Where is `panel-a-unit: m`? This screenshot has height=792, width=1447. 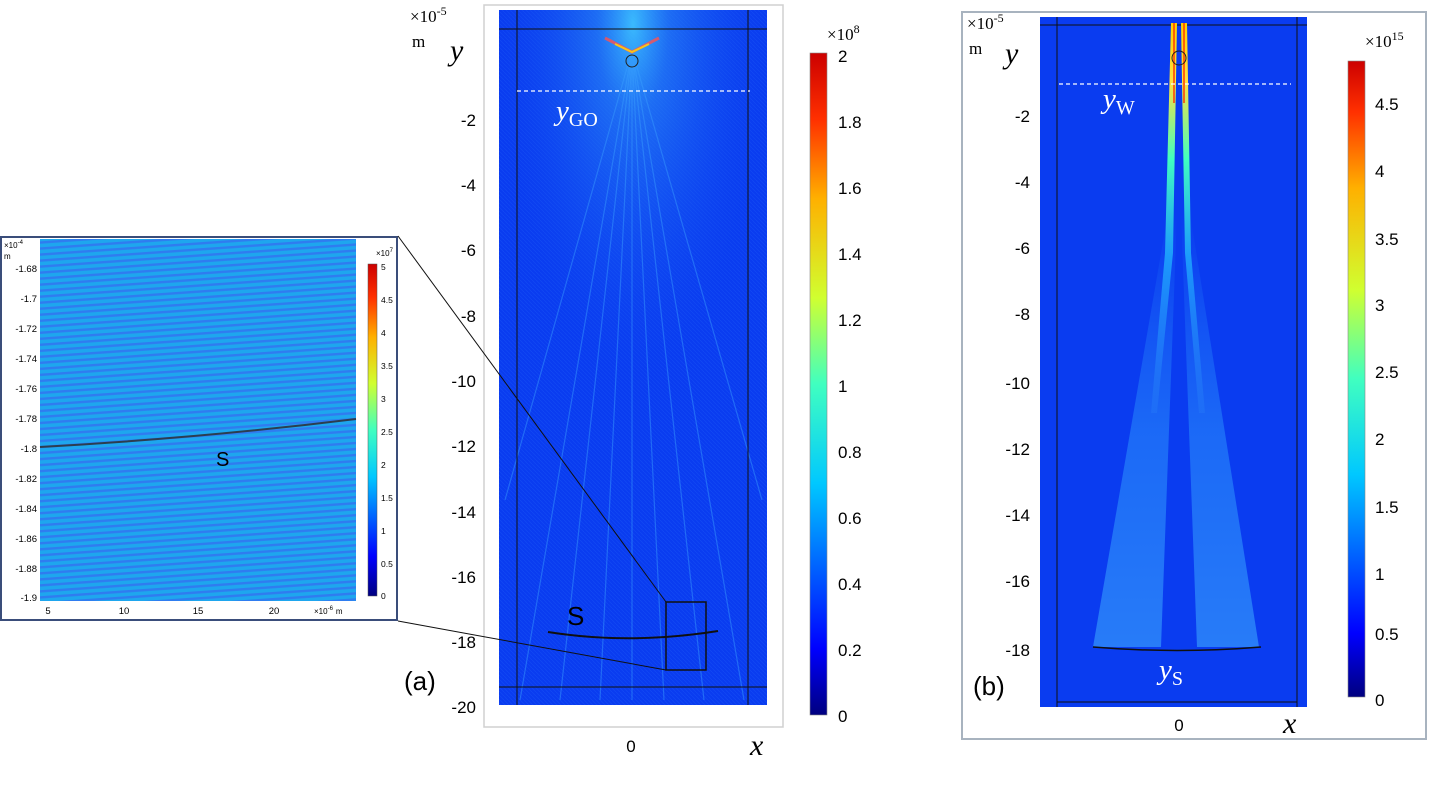
panel-a-unit: m is located at coordinates (418, 41).